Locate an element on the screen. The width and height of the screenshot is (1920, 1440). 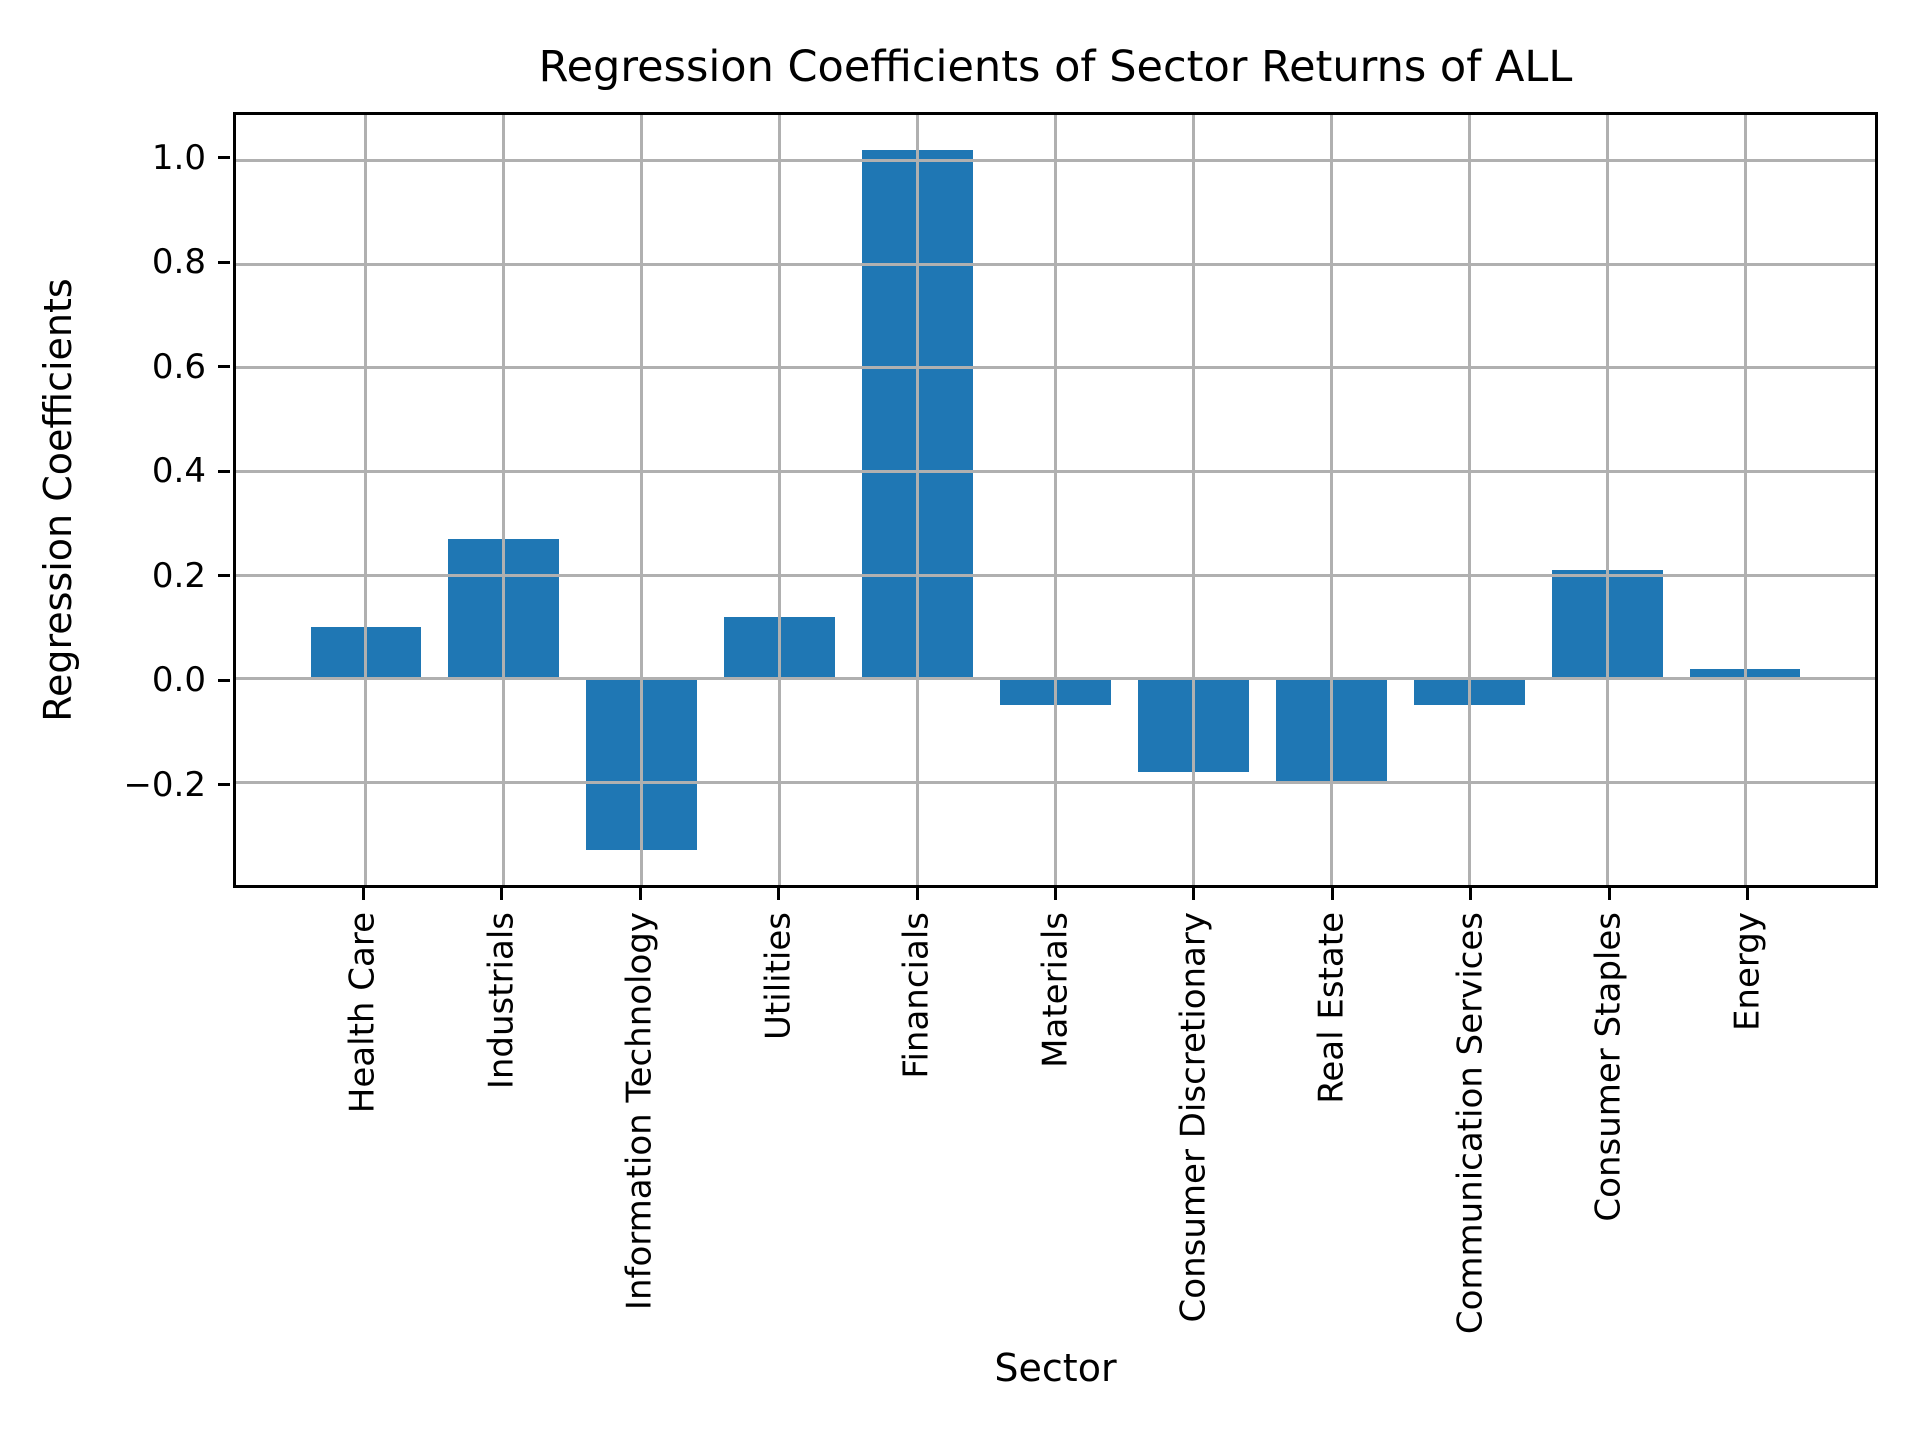
y-axis-label: Regression Coefficients is located at coordinates (58, 500).